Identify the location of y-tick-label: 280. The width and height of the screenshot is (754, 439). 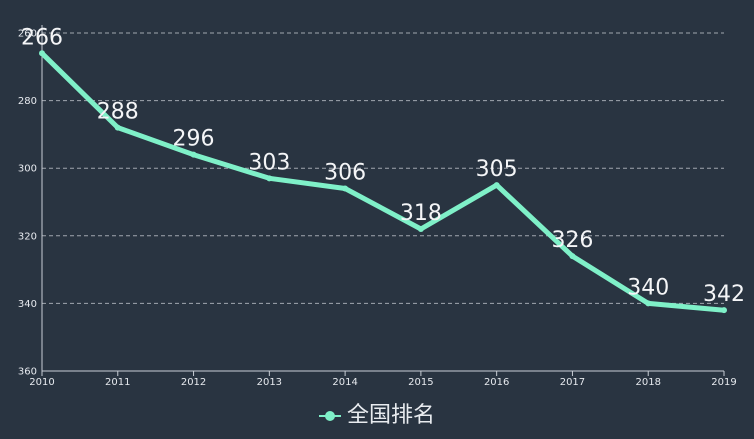
(27, 101).